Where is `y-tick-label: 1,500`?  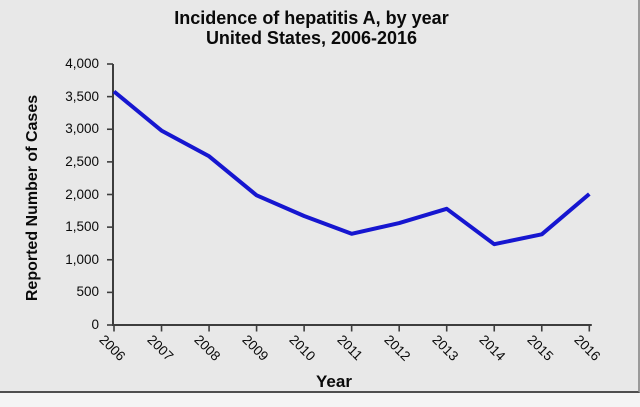
y-tick-label: 1,500 is located at coordinates (82, 227).